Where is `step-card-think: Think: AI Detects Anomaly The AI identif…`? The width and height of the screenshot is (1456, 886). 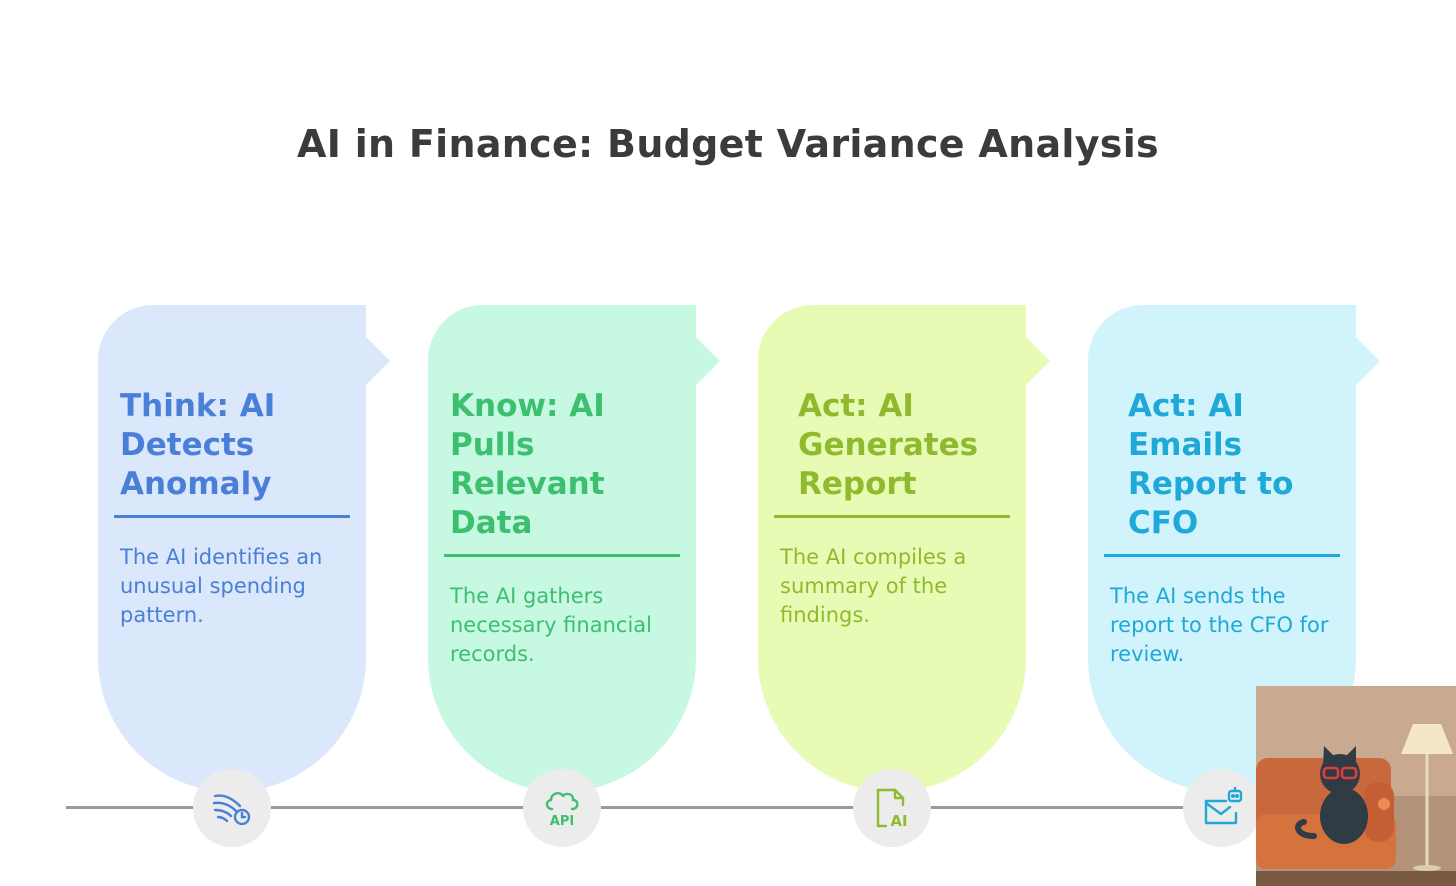 step-card-think: Think: AI Detects Anomaly The AI identif… is located at coordinates (244, 548).